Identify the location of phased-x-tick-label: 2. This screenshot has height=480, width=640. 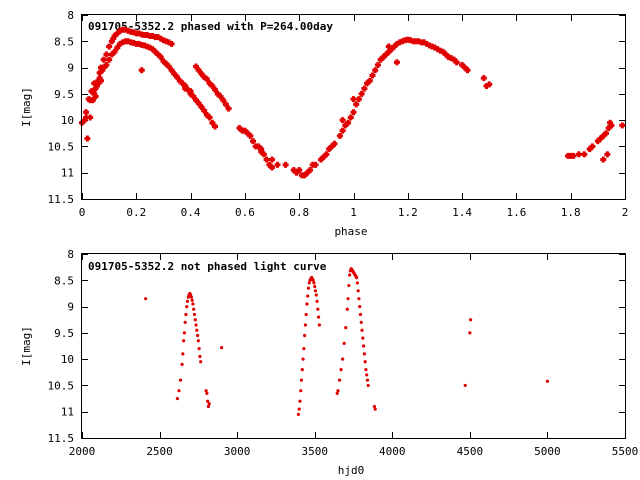
(625, 212).